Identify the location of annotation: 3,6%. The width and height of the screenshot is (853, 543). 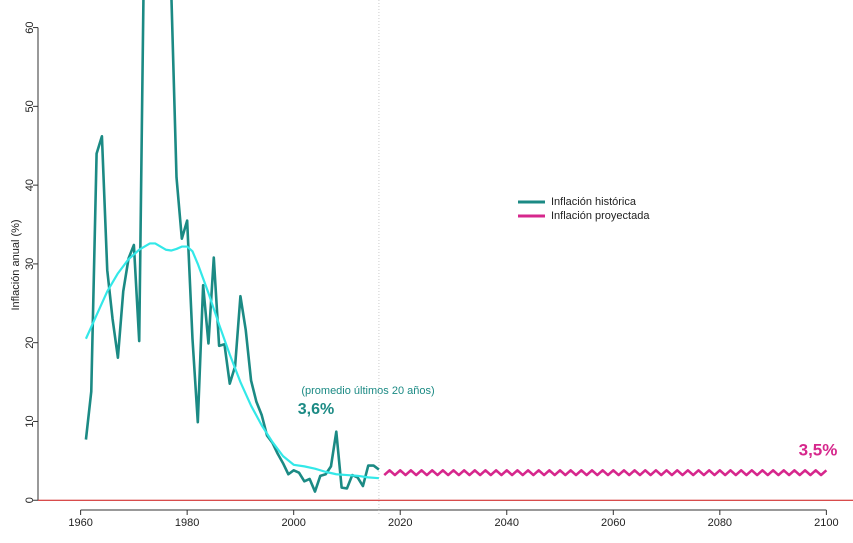
(316, 409).